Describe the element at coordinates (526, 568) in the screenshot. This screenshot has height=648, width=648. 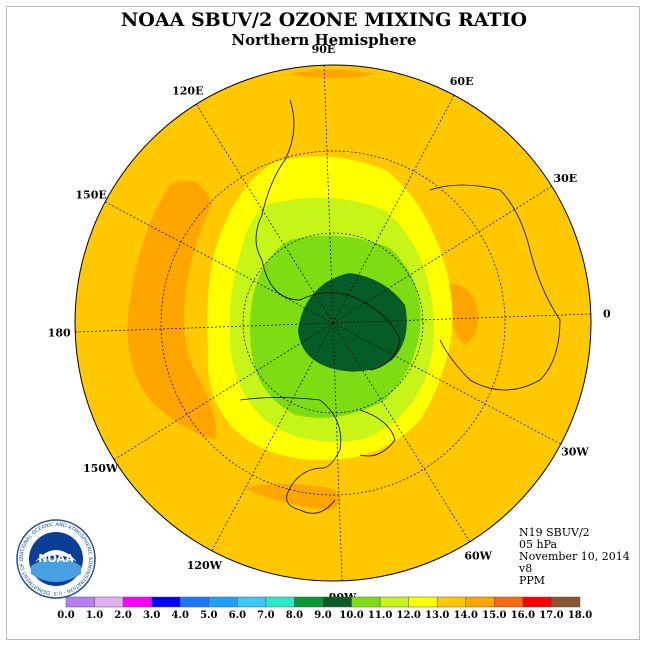
I see `version-label: v8` at that location.